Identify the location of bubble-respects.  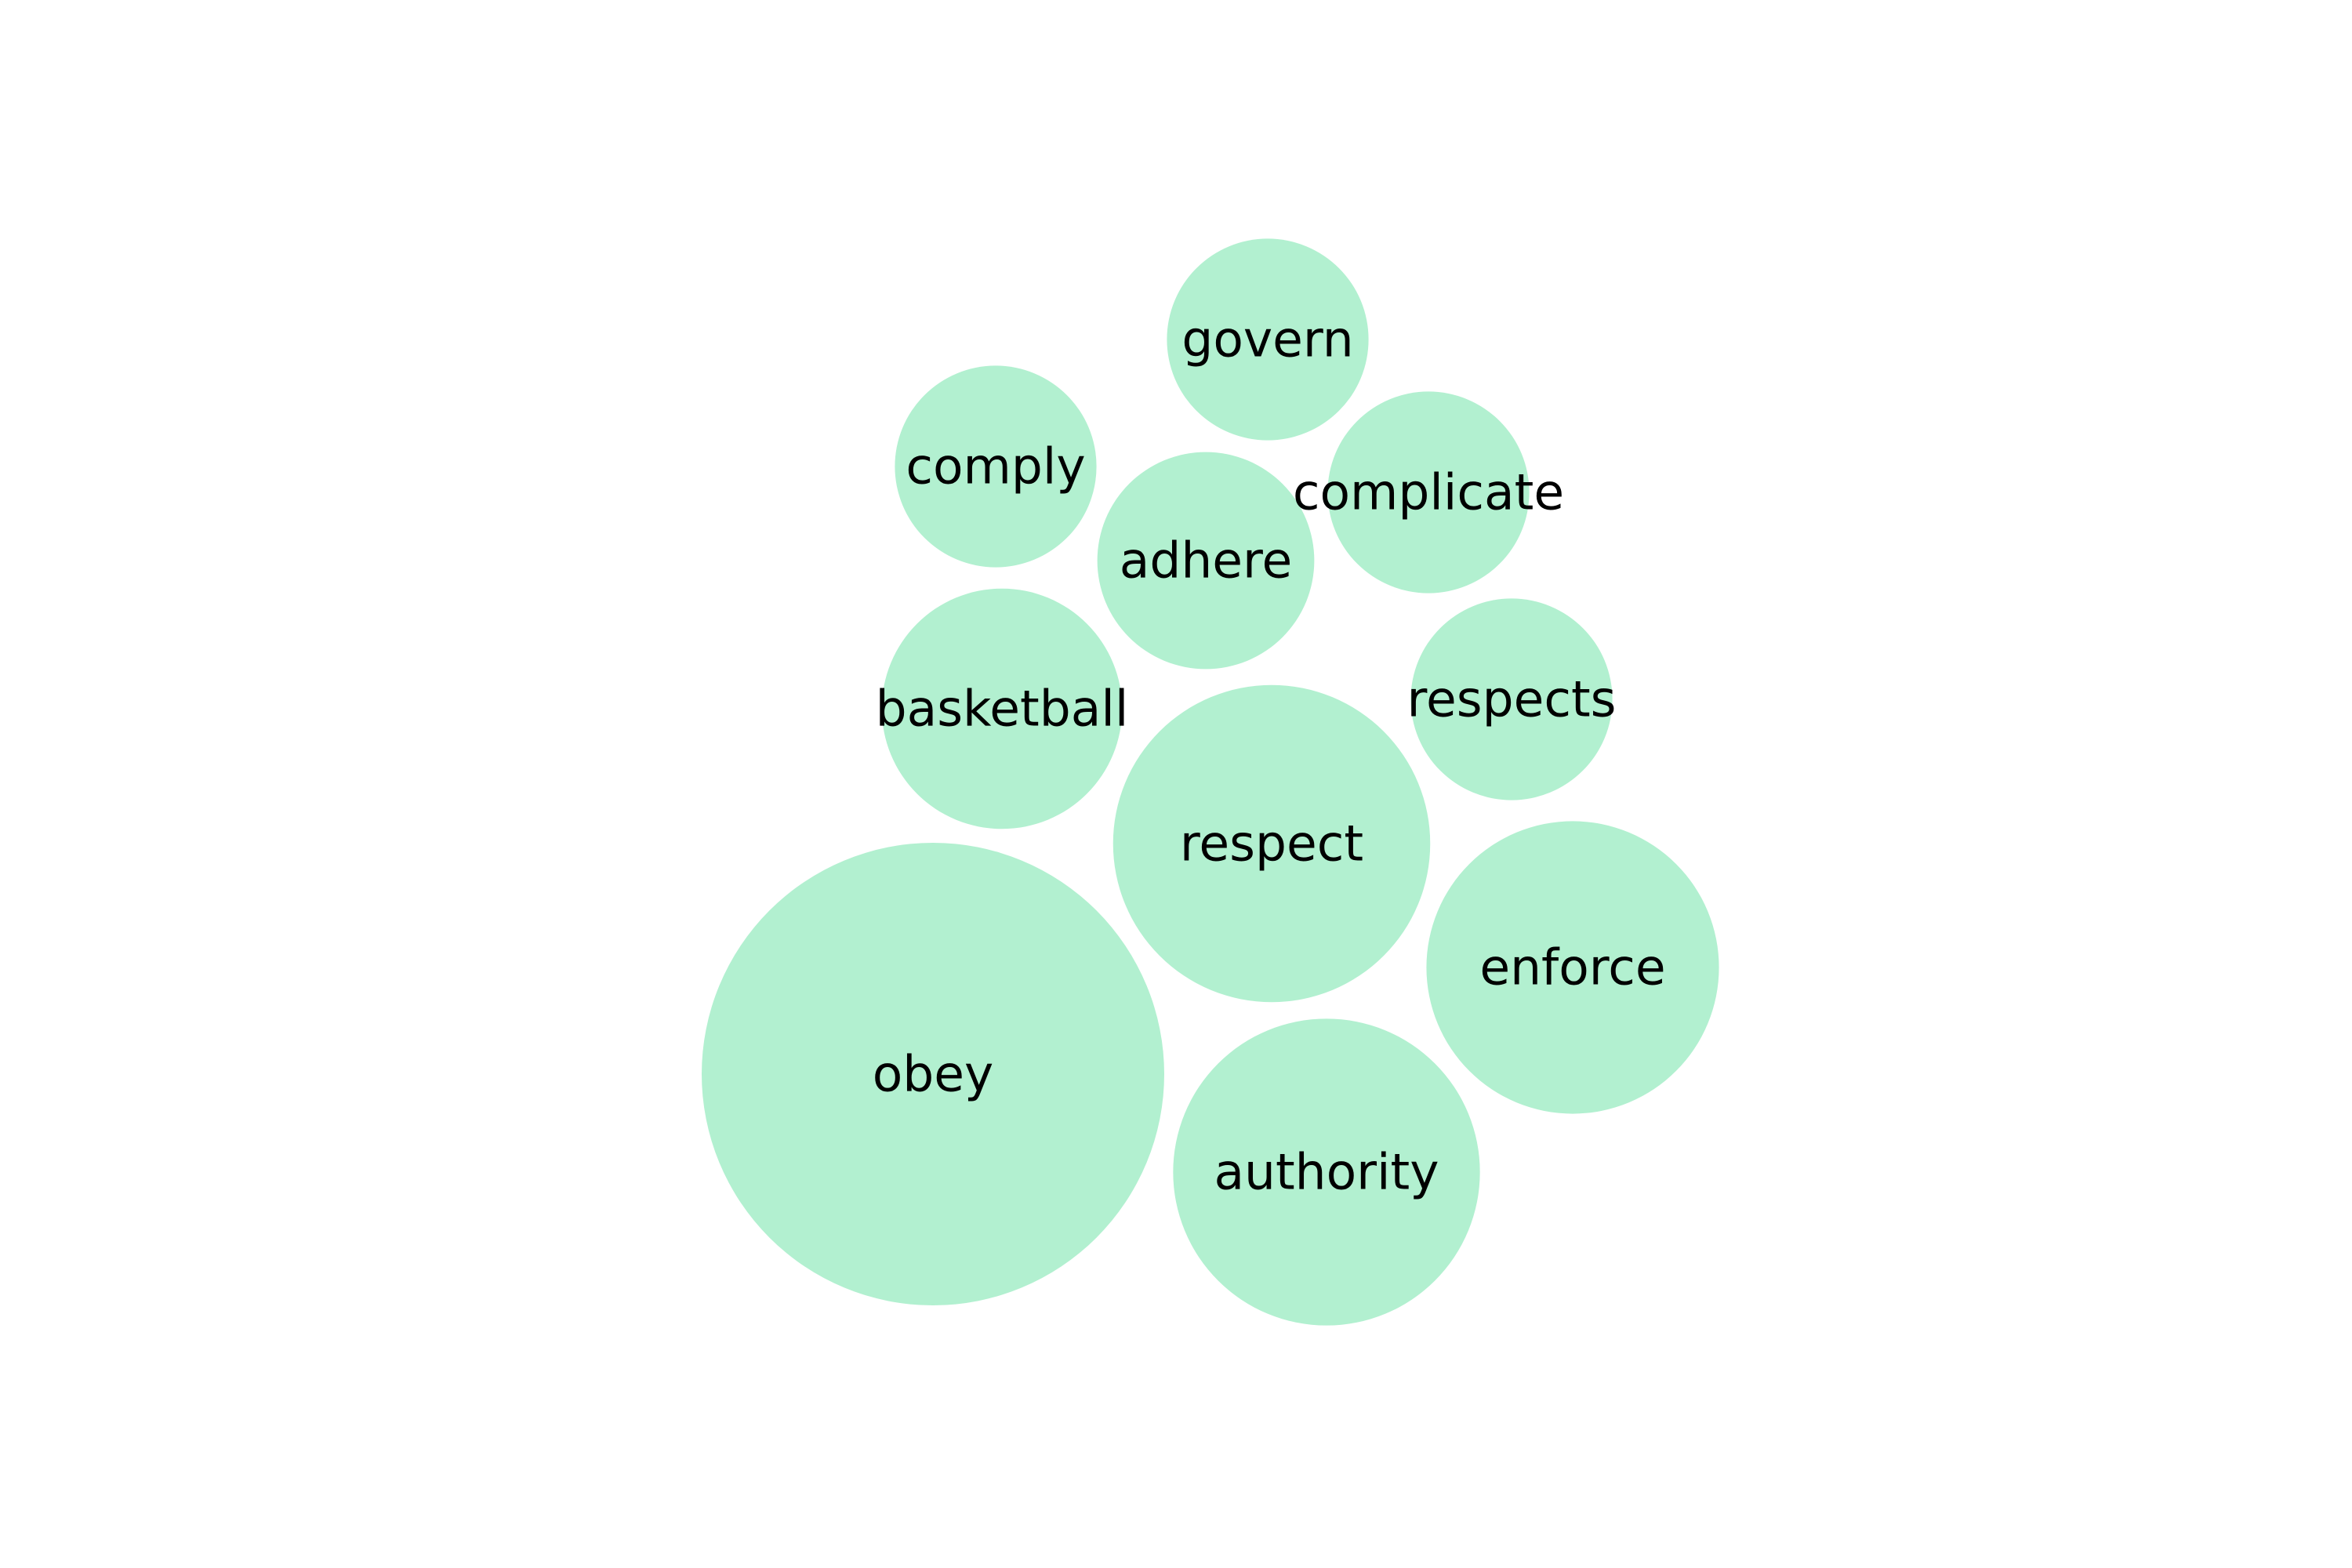
(1511, 699).